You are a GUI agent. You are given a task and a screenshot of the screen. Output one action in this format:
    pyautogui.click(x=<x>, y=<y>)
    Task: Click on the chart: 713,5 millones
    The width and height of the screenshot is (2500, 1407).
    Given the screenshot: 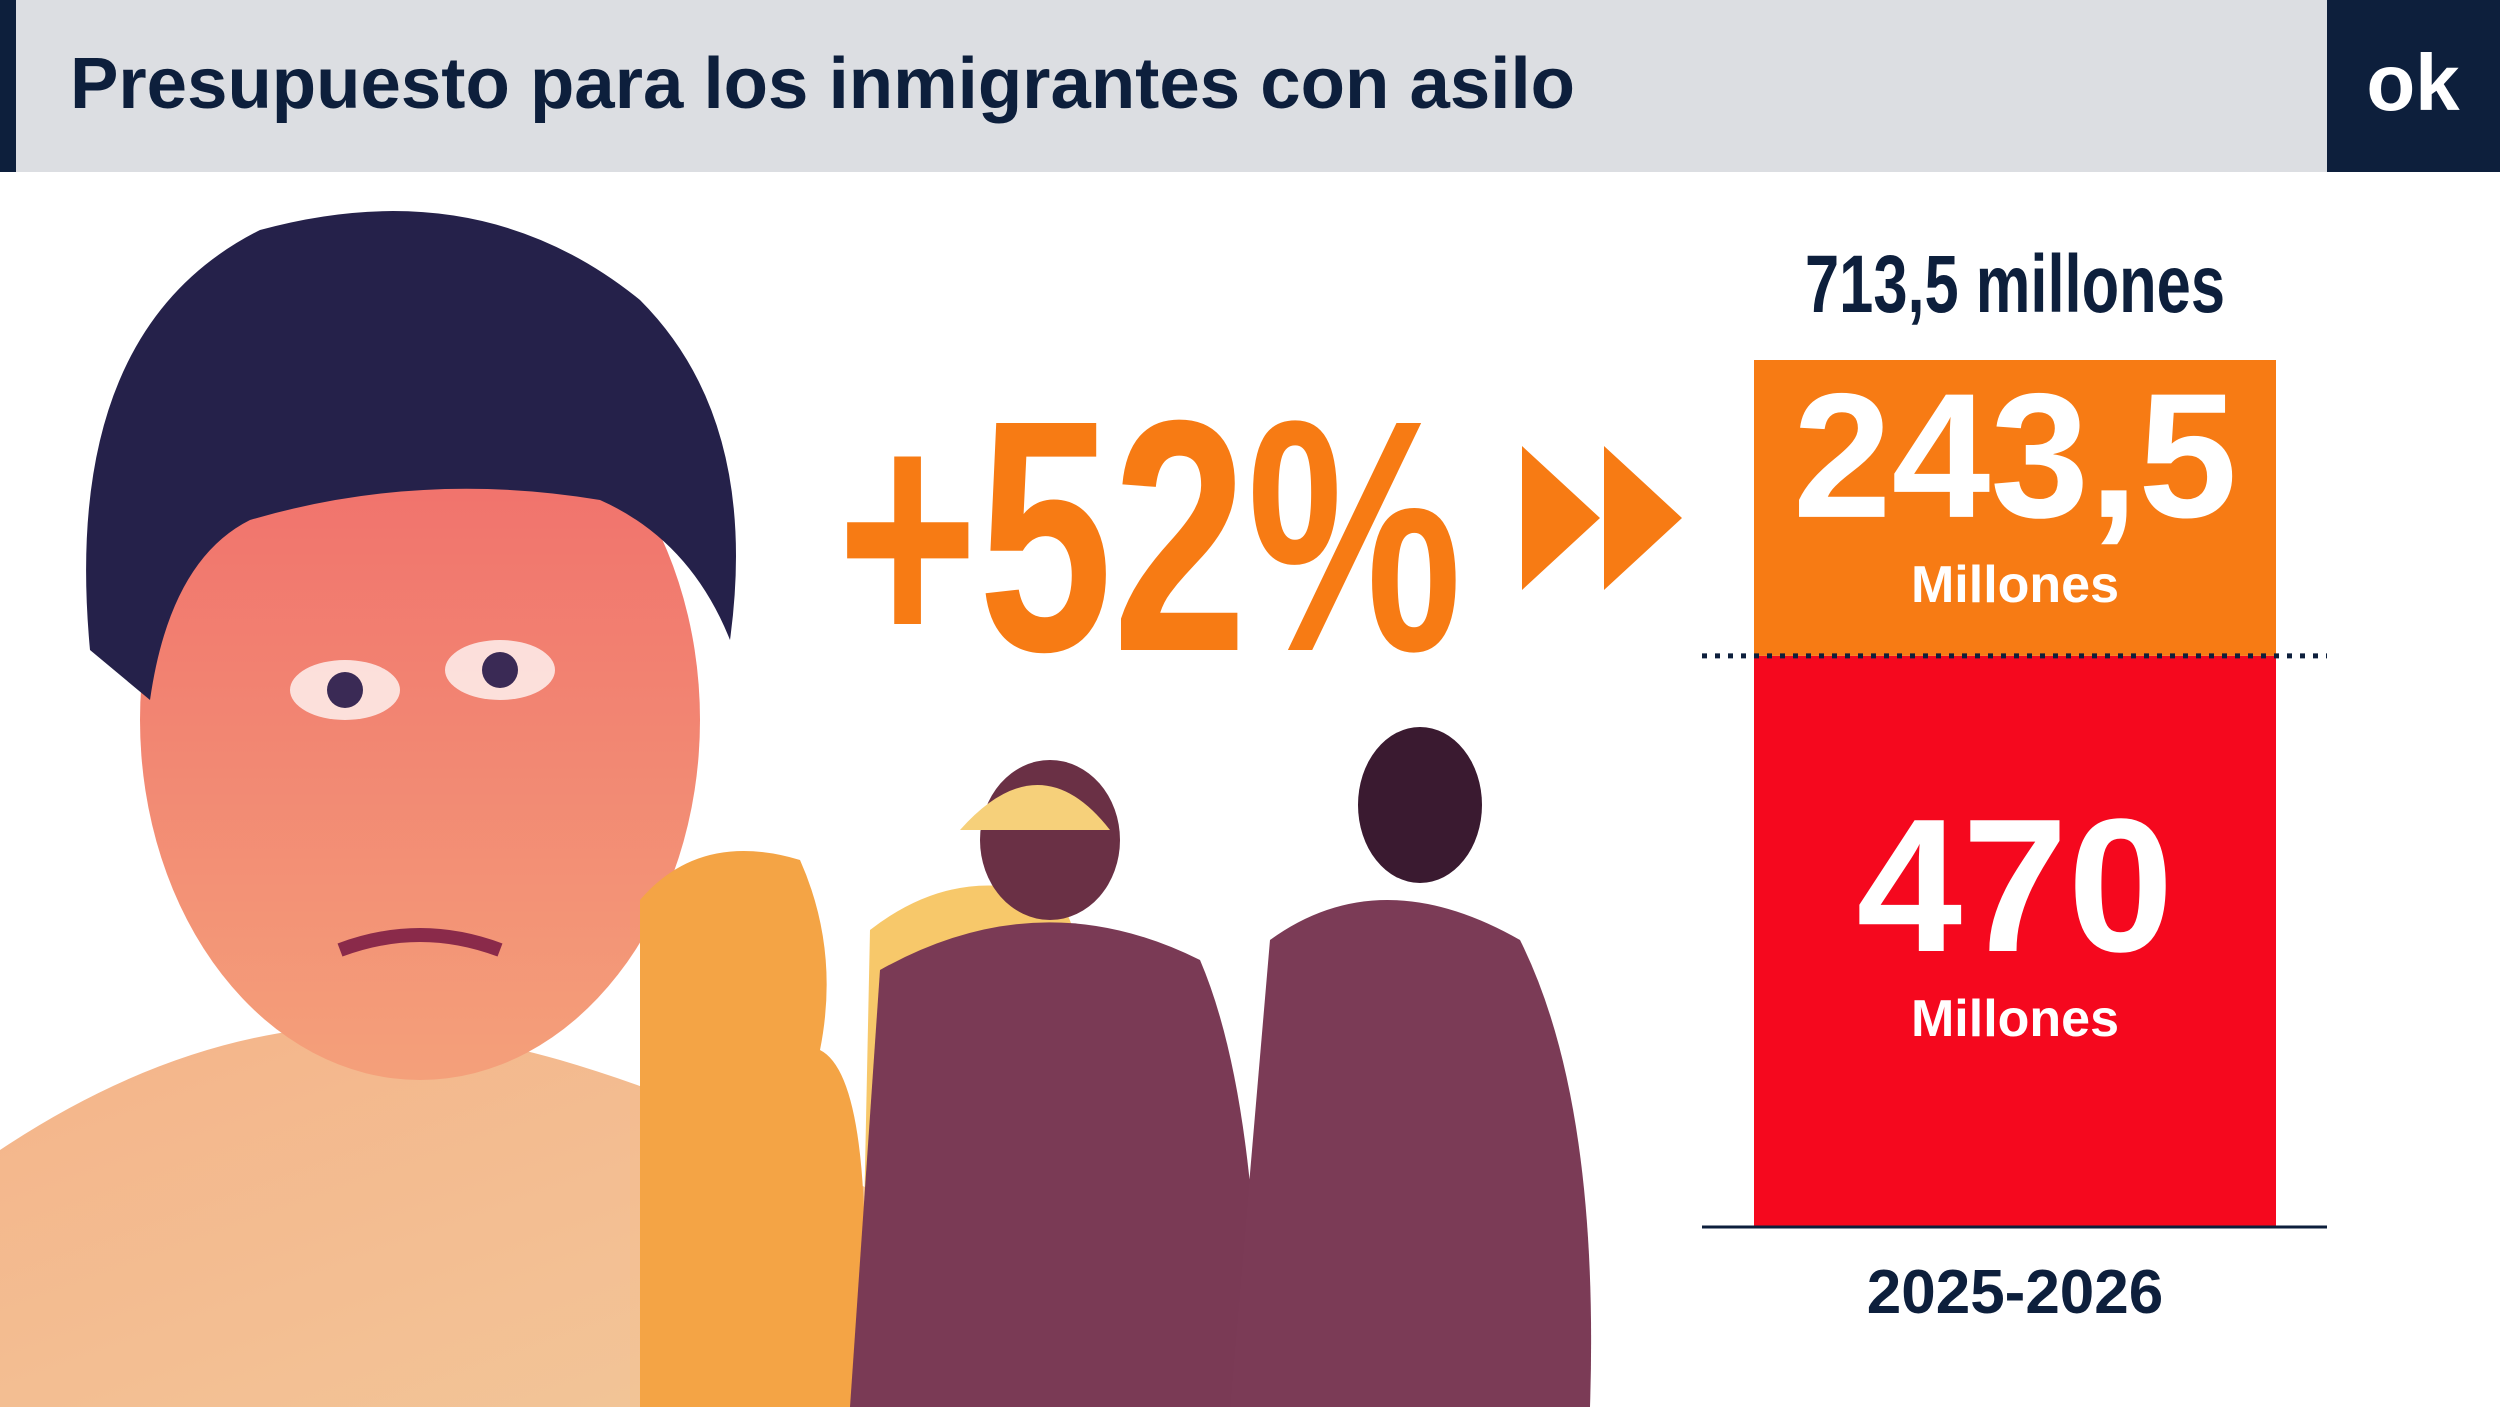 What is the action you would take?
    pyautogui.click(x=2015, y=284)
    